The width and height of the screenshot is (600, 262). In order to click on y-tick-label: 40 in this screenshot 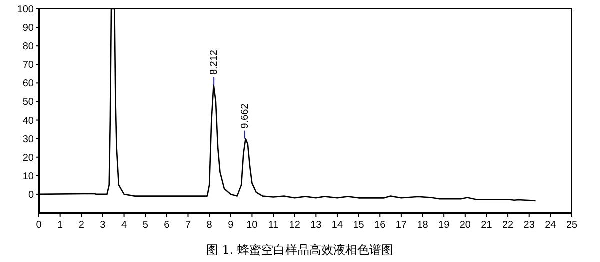, I will do `click(28, 121)`.